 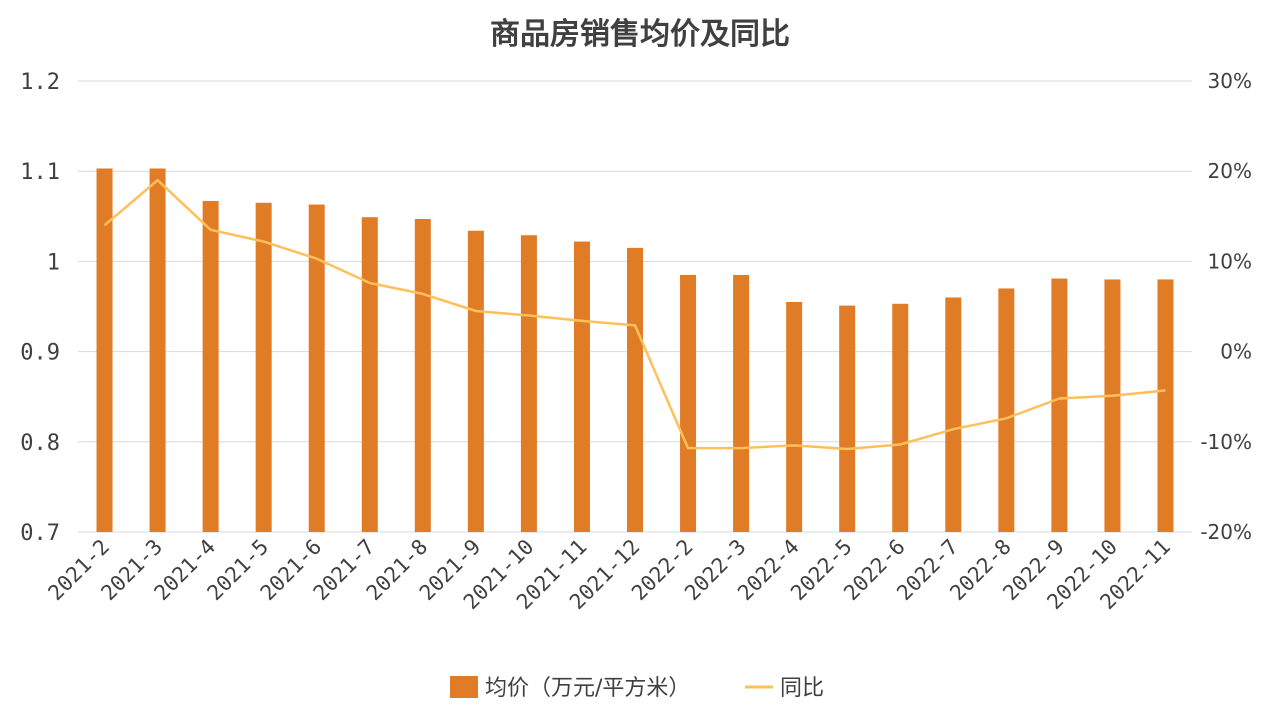 I want to click on legend: 均价（万元/平方米） 同比, so click(x=637, y=688).